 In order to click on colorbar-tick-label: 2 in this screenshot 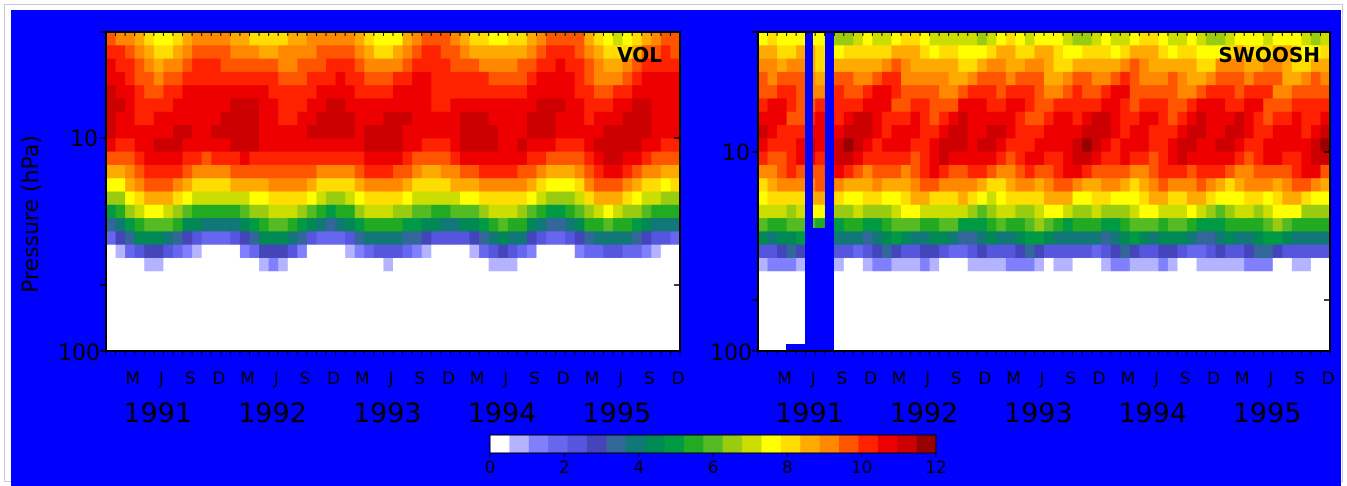, I will do `click(564, 468)`.